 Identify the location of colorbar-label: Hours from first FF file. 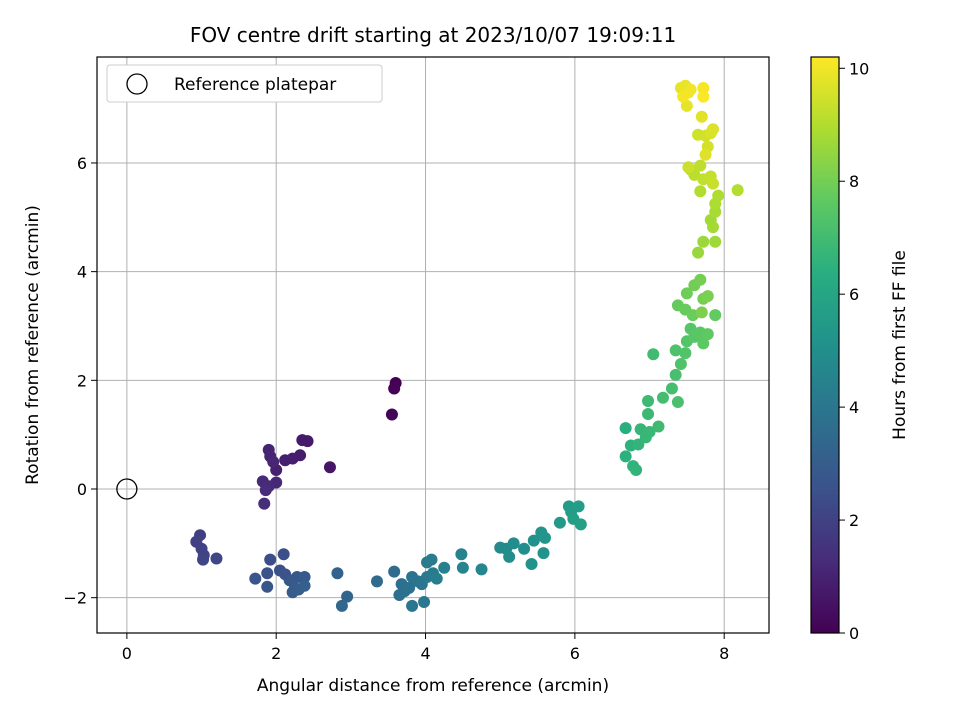
(900, 345).